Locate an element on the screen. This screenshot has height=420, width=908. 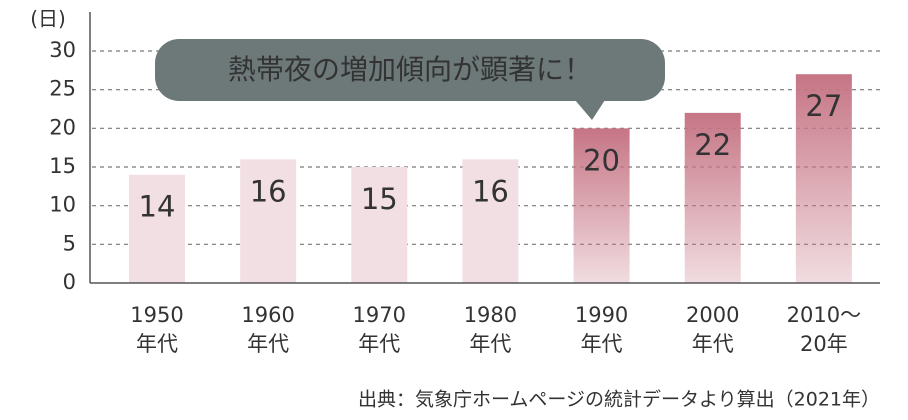
callout-bubble is located at coordinates (410, 70).